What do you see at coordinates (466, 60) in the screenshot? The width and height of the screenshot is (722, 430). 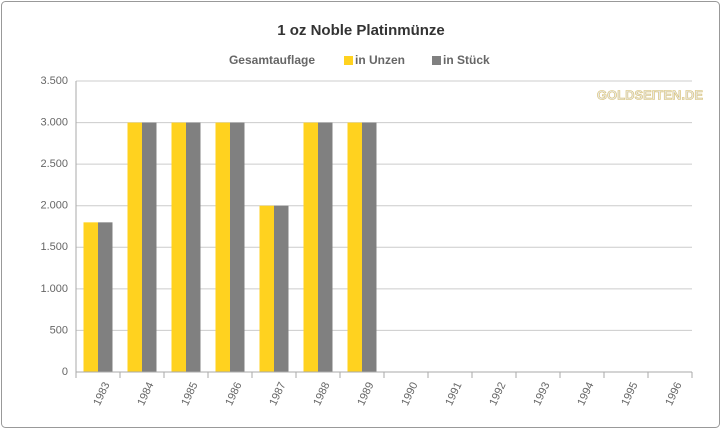 I see `legend-label: in Stück` at bounding box center [466, 60].